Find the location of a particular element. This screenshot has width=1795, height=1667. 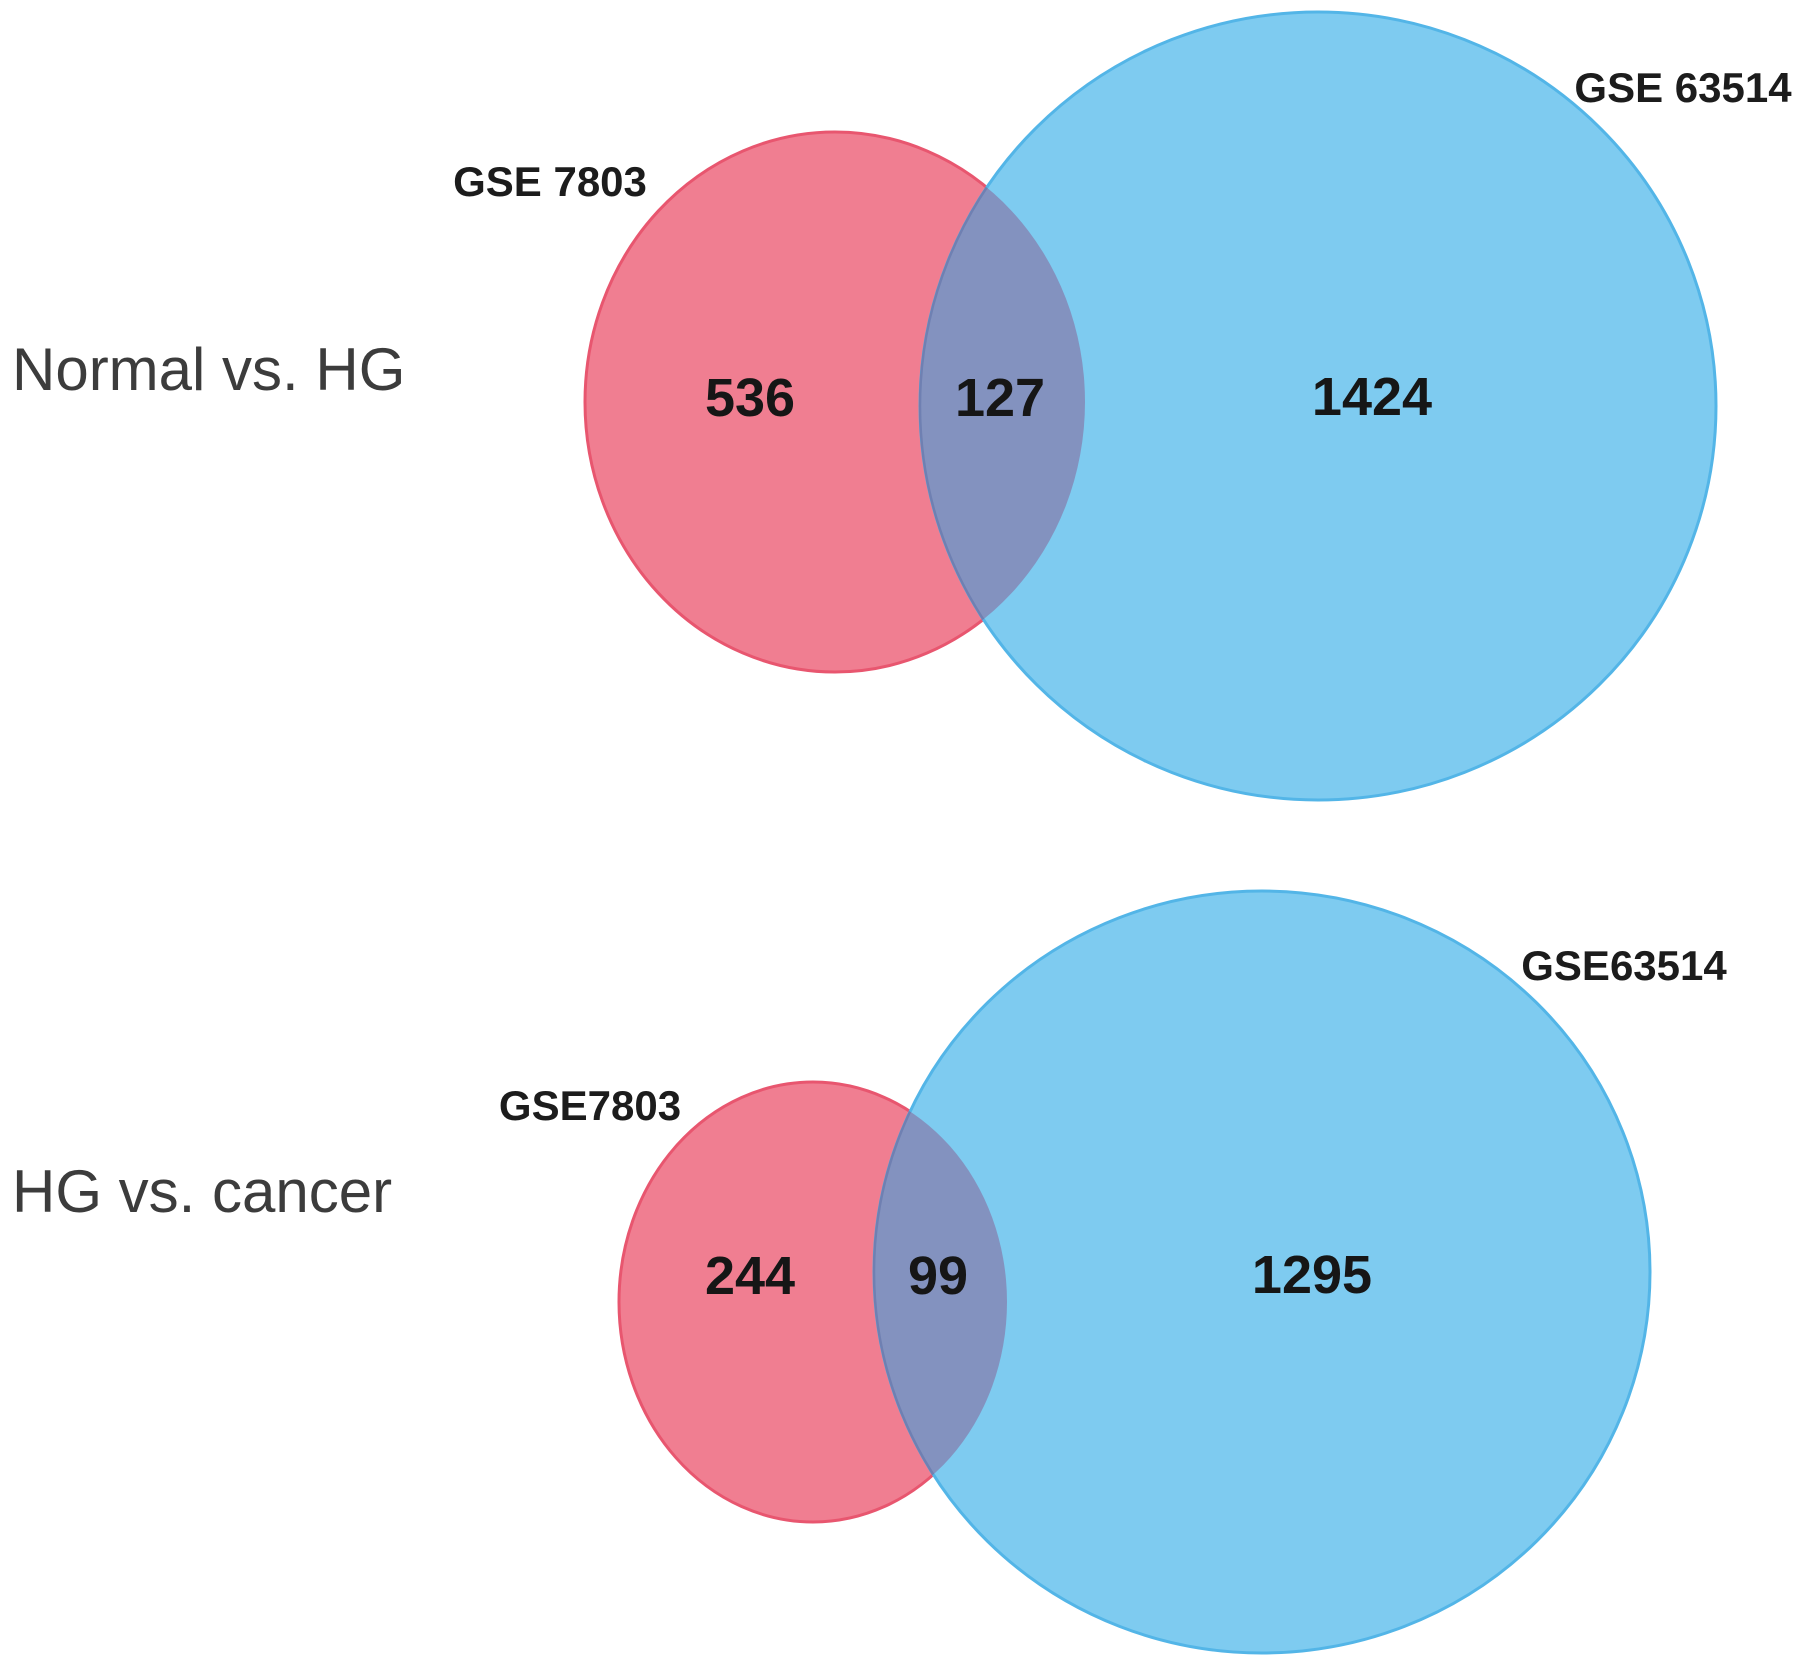

row-title-normal-vs-hg: Normal vs. HG is located at coordinates (208, 369).